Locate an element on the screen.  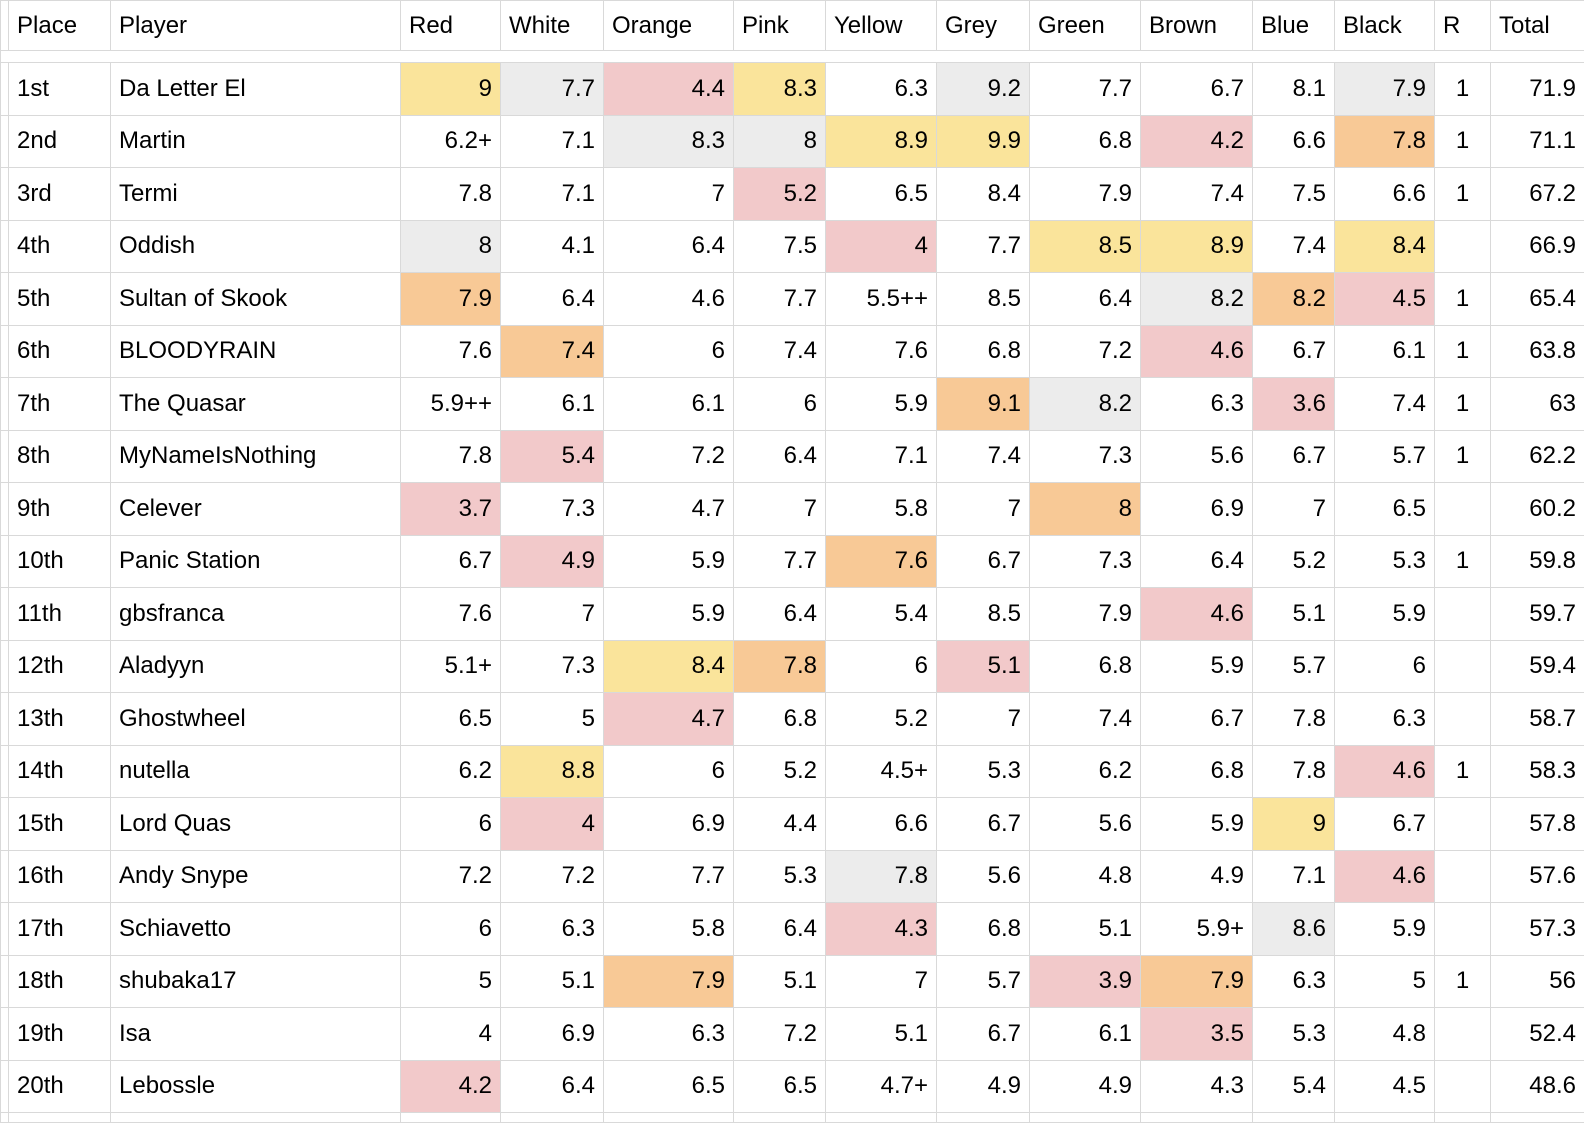
cell-grey: 6.8 is located at coordinates (983, 351).